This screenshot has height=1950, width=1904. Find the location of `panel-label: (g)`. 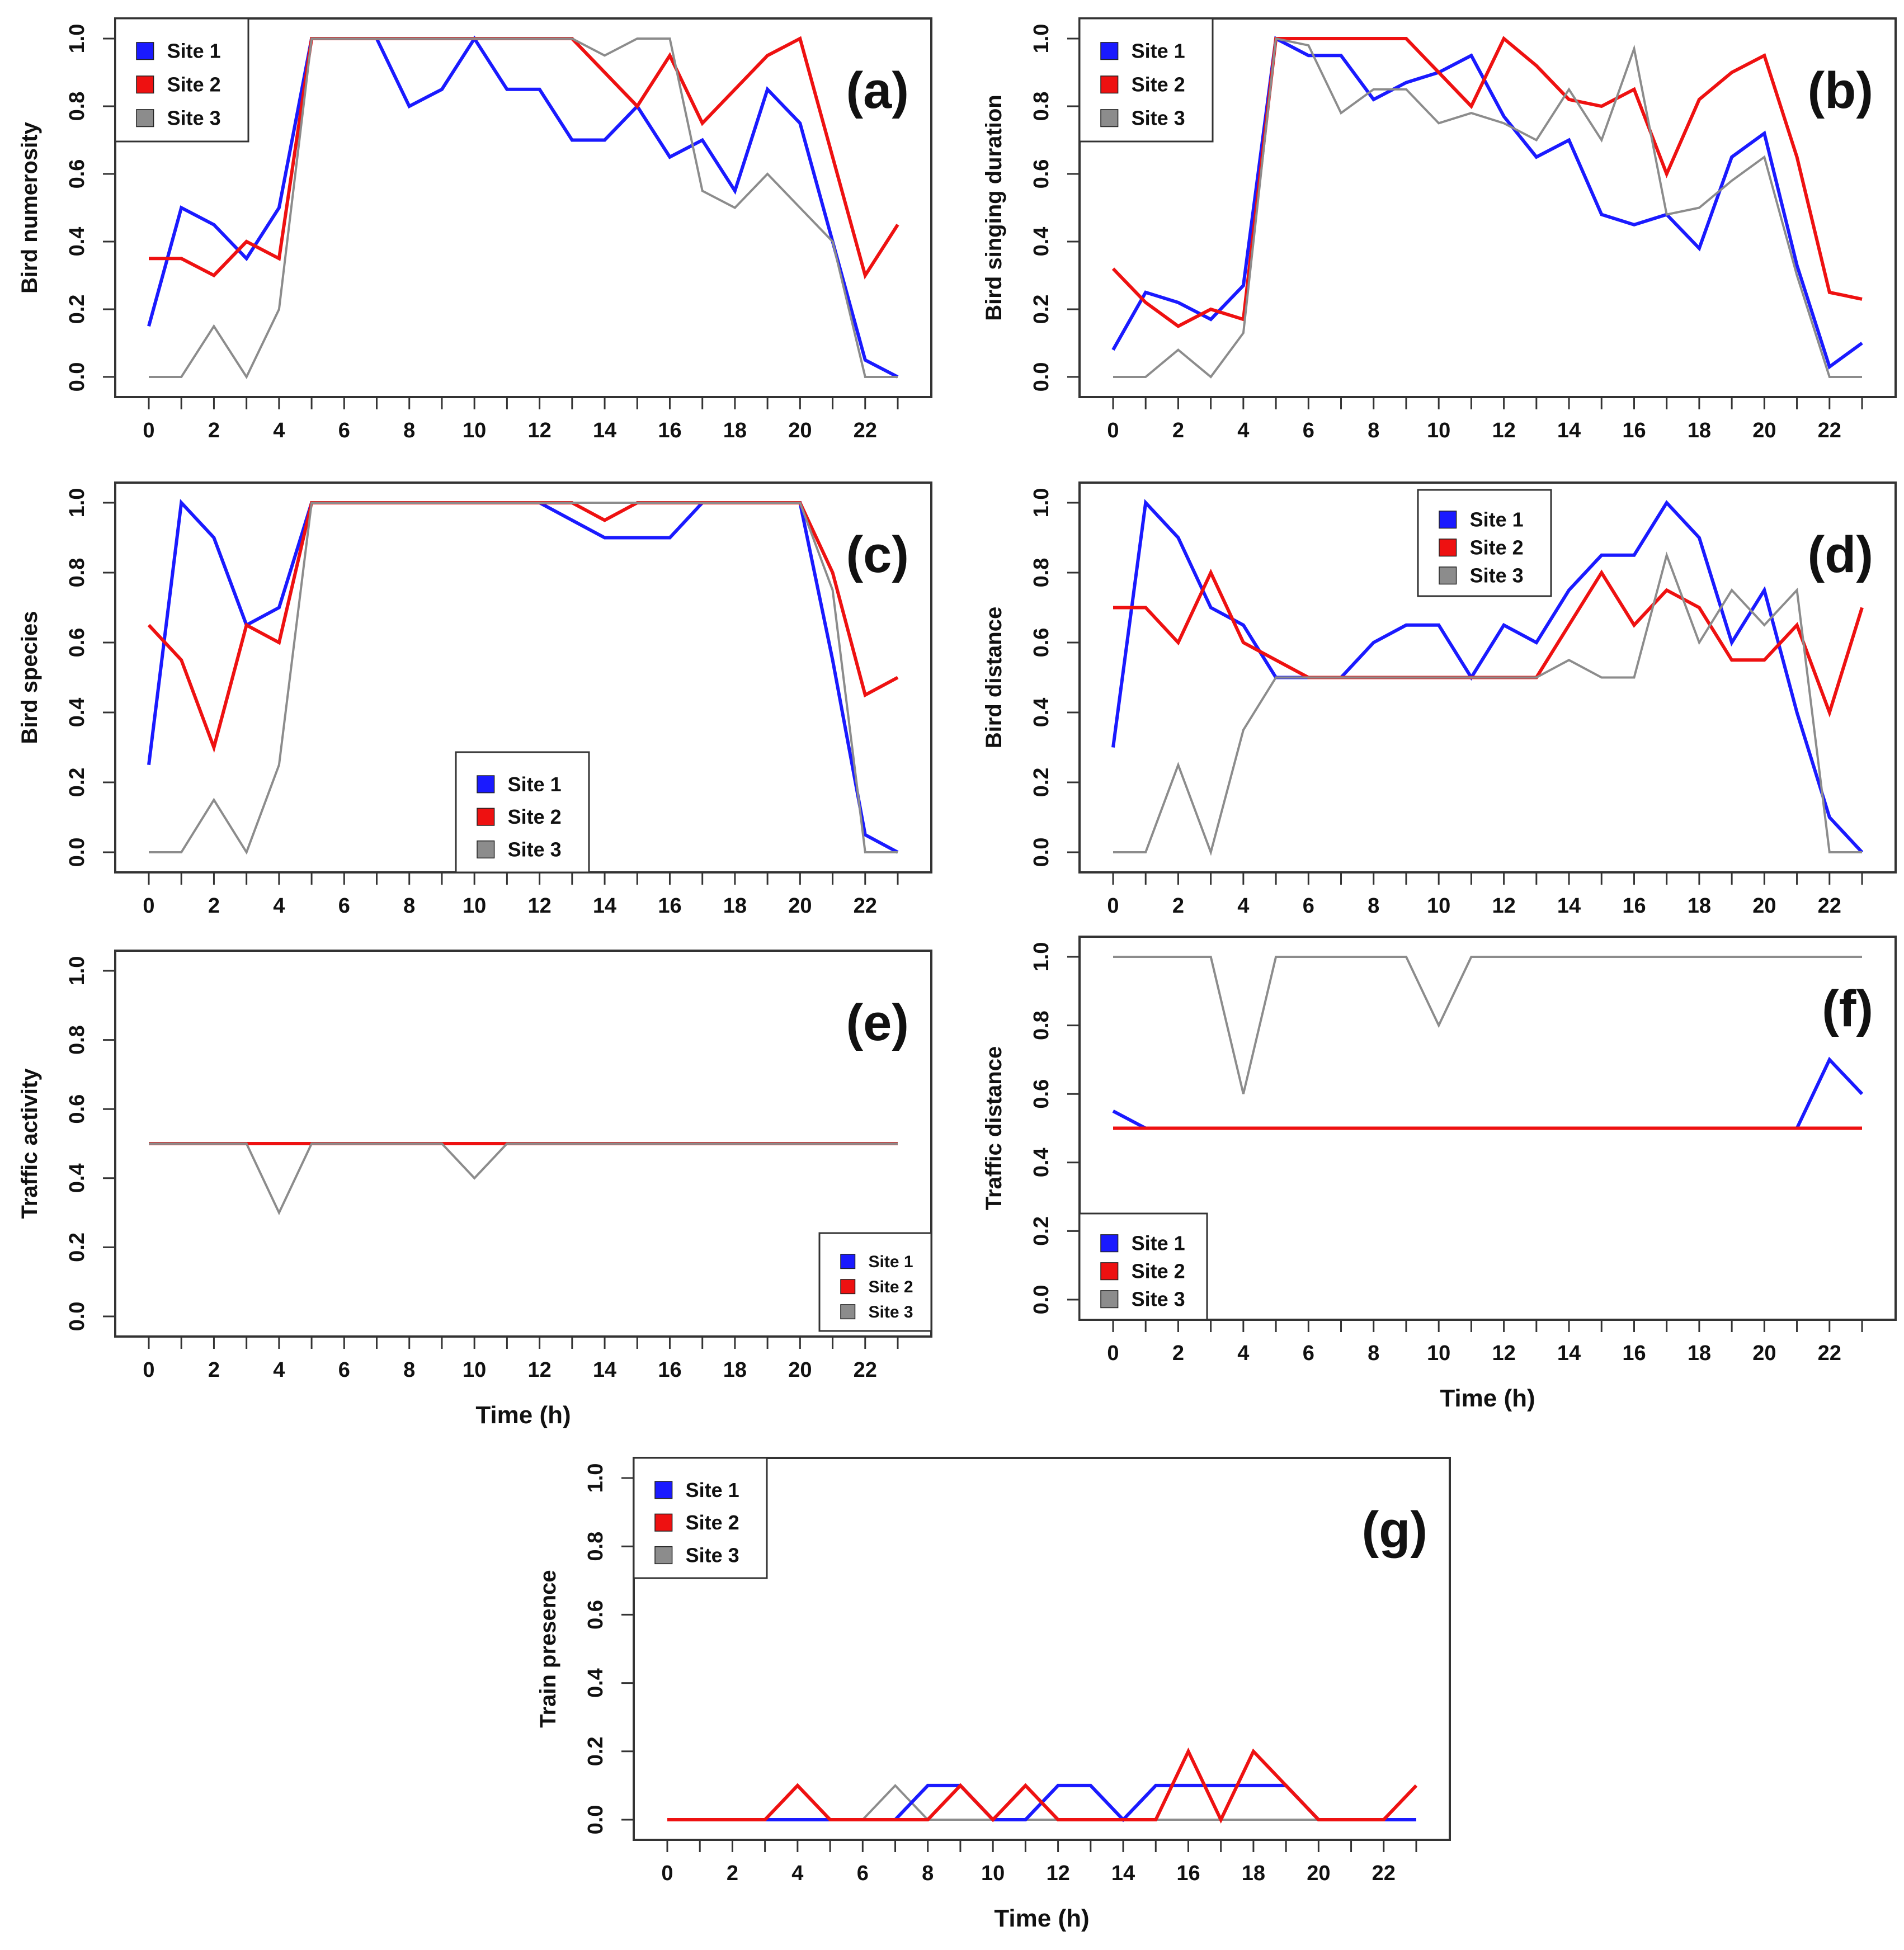

panel-label: (g) is located at coordinates (1394, 1530).